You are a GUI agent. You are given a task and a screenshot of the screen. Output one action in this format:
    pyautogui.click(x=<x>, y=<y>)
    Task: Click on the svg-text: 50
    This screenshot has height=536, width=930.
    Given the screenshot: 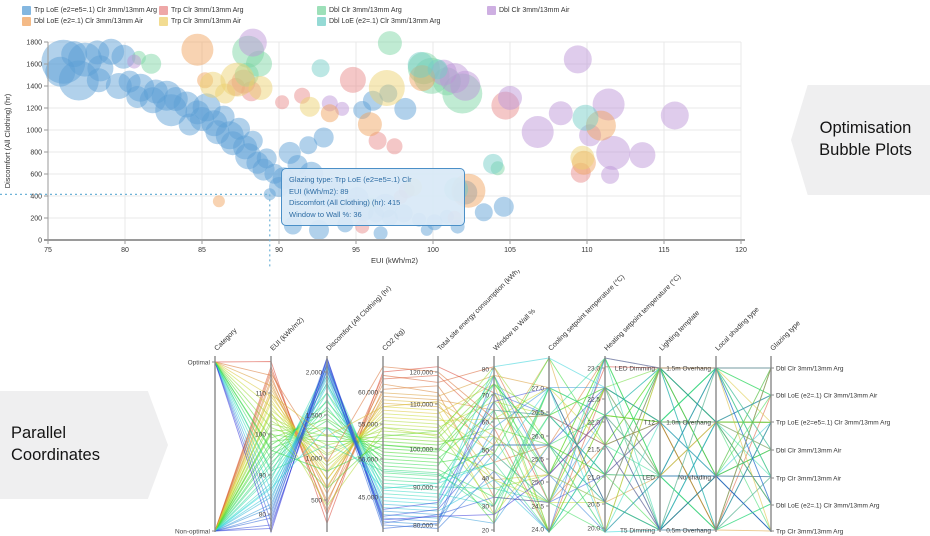 What is the action you would take?
    pyautogui.click(x=486, y=450)
    